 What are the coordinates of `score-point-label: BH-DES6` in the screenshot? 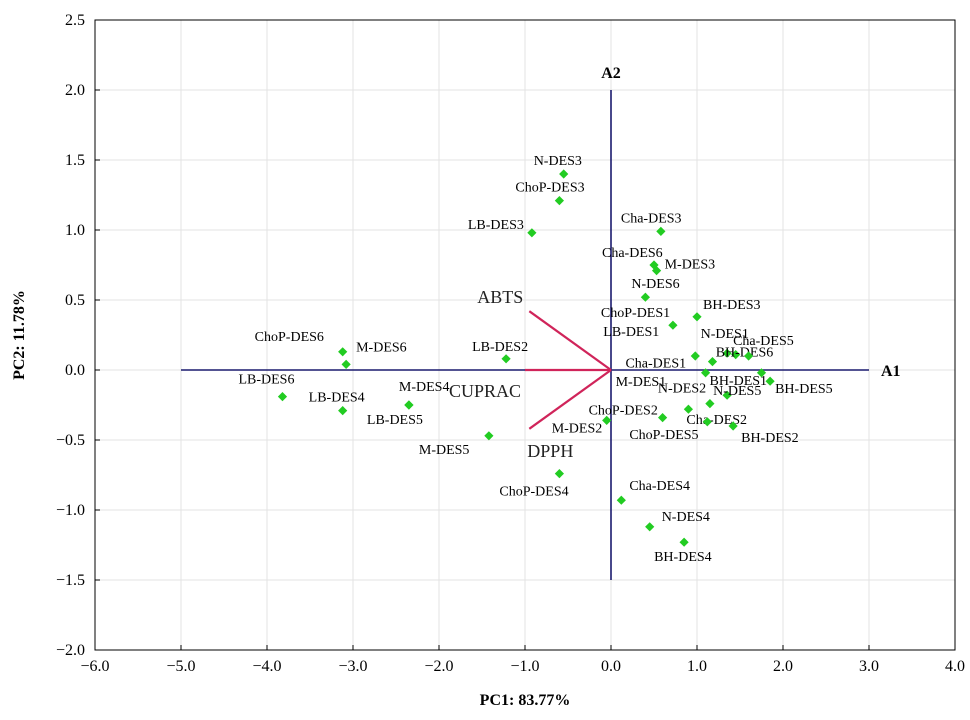 It's located at (745, 353).